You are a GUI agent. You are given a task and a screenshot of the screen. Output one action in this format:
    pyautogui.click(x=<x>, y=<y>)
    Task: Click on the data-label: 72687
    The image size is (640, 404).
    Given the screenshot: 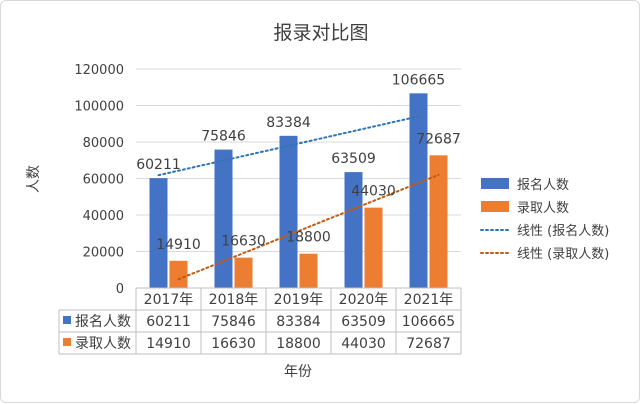 What is the action you would take?
    pyautogui.click(x=438, y=139)
    